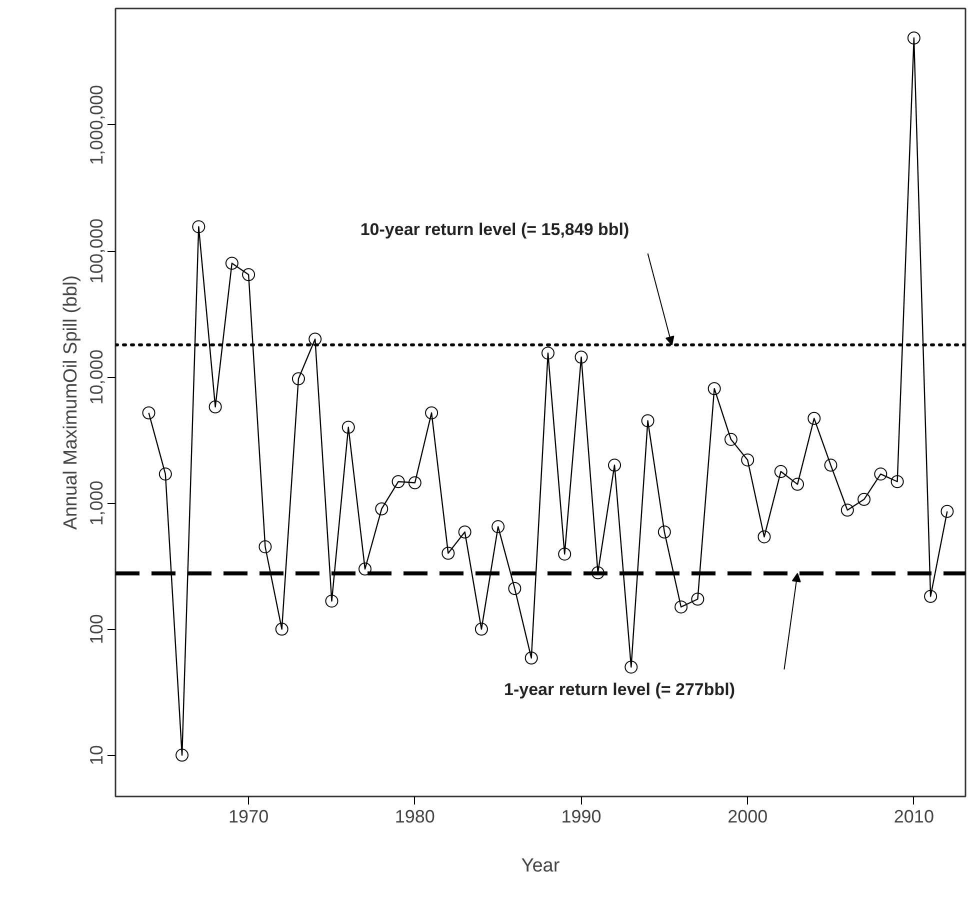  What do you see at coordinates (914, 816) in the screenshot?
I see `x-tick-label: 2010` at bounding box center [914, 816].